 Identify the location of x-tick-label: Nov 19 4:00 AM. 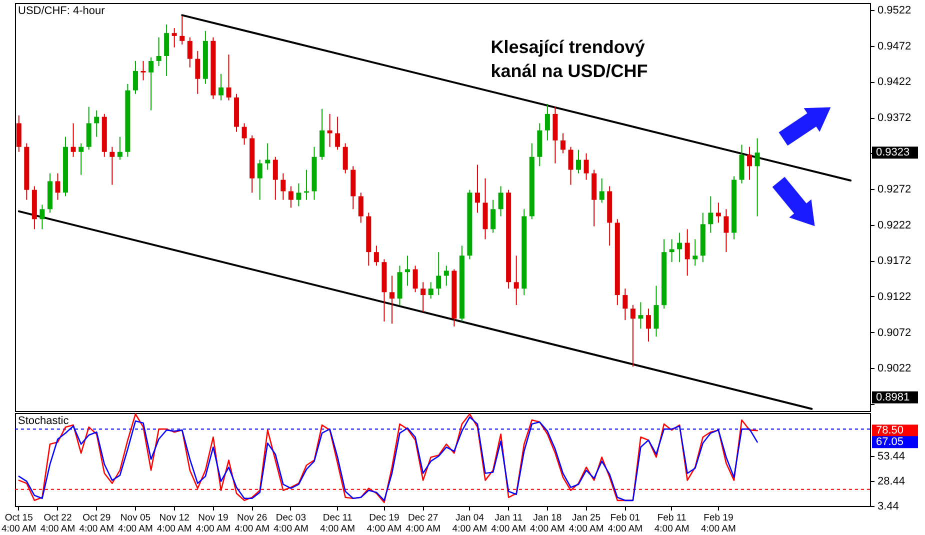
(213, 523).